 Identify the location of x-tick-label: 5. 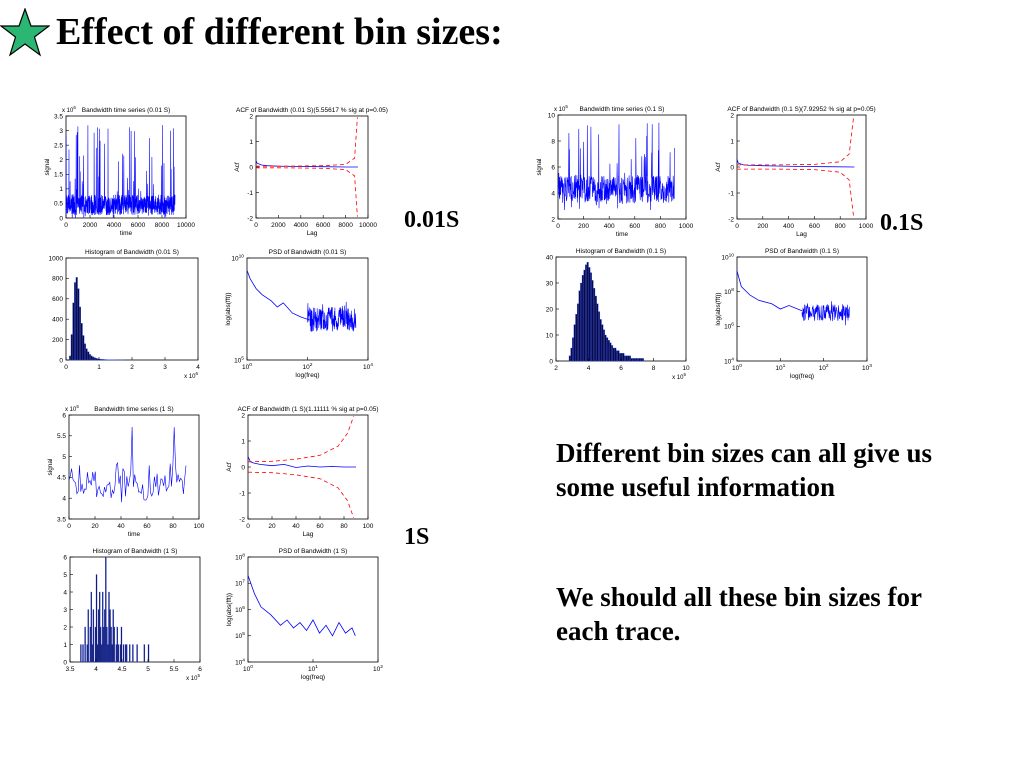
(148, 669).